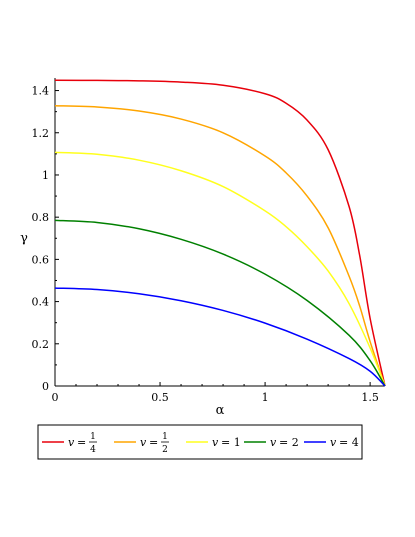  Describe the element at coordinates (220, 410) in the screenshot. I see `x-axis-label: α` at that location.